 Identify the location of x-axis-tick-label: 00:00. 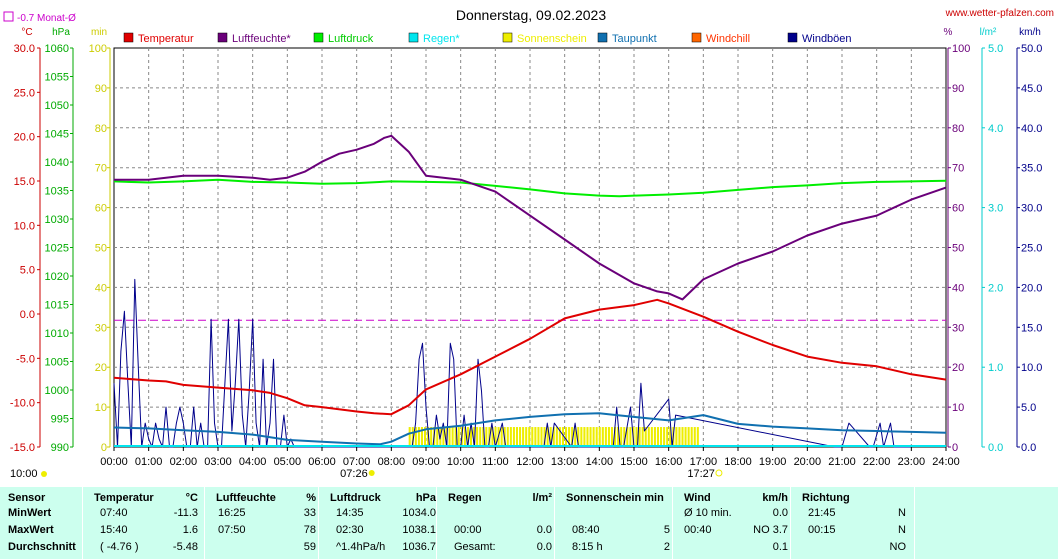
(114, 462).